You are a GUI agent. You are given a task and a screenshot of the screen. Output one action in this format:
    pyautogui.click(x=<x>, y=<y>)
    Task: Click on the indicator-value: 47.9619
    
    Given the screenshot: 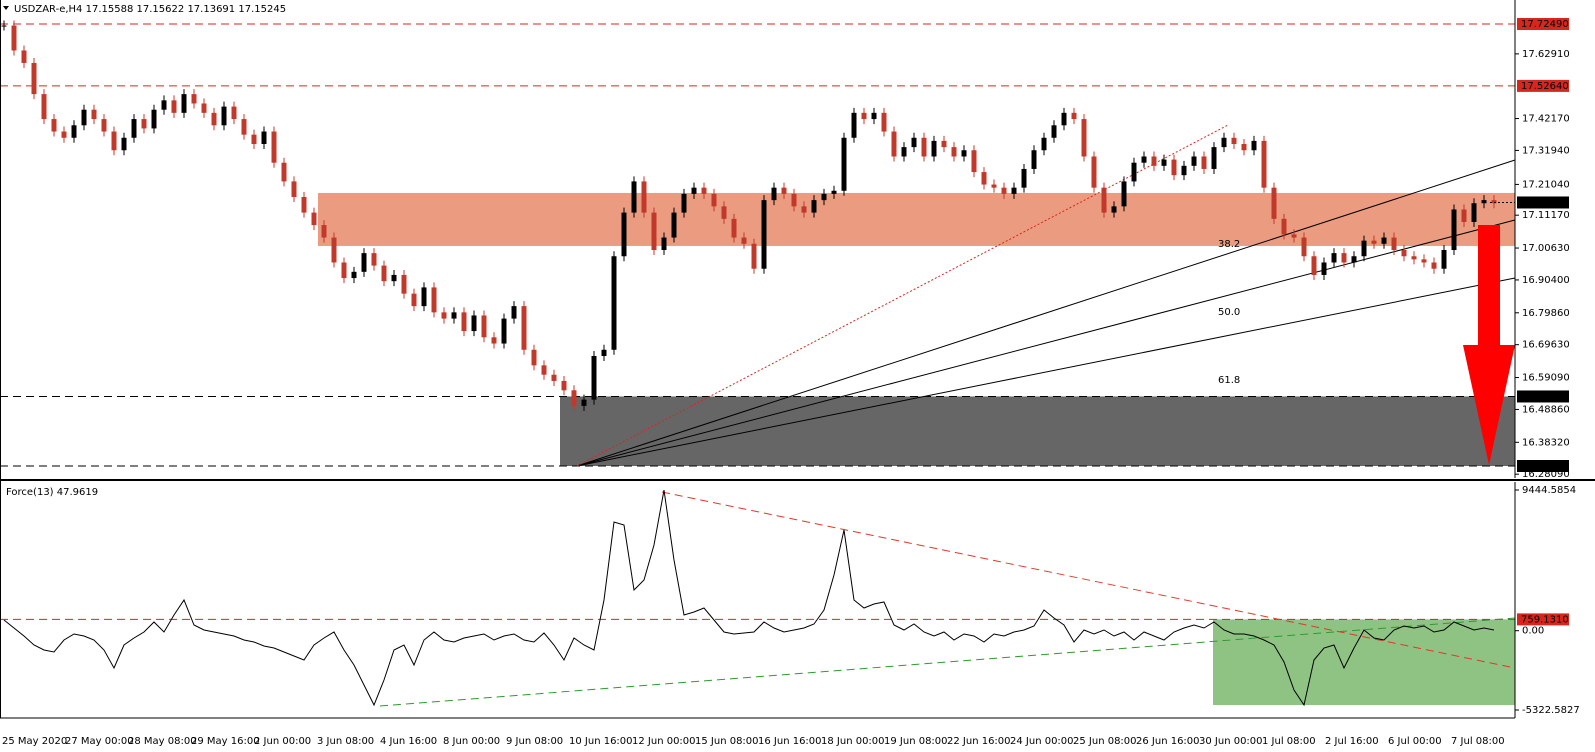 What is the action you would take?
    pyautogui.click(x=77, y=492)
    